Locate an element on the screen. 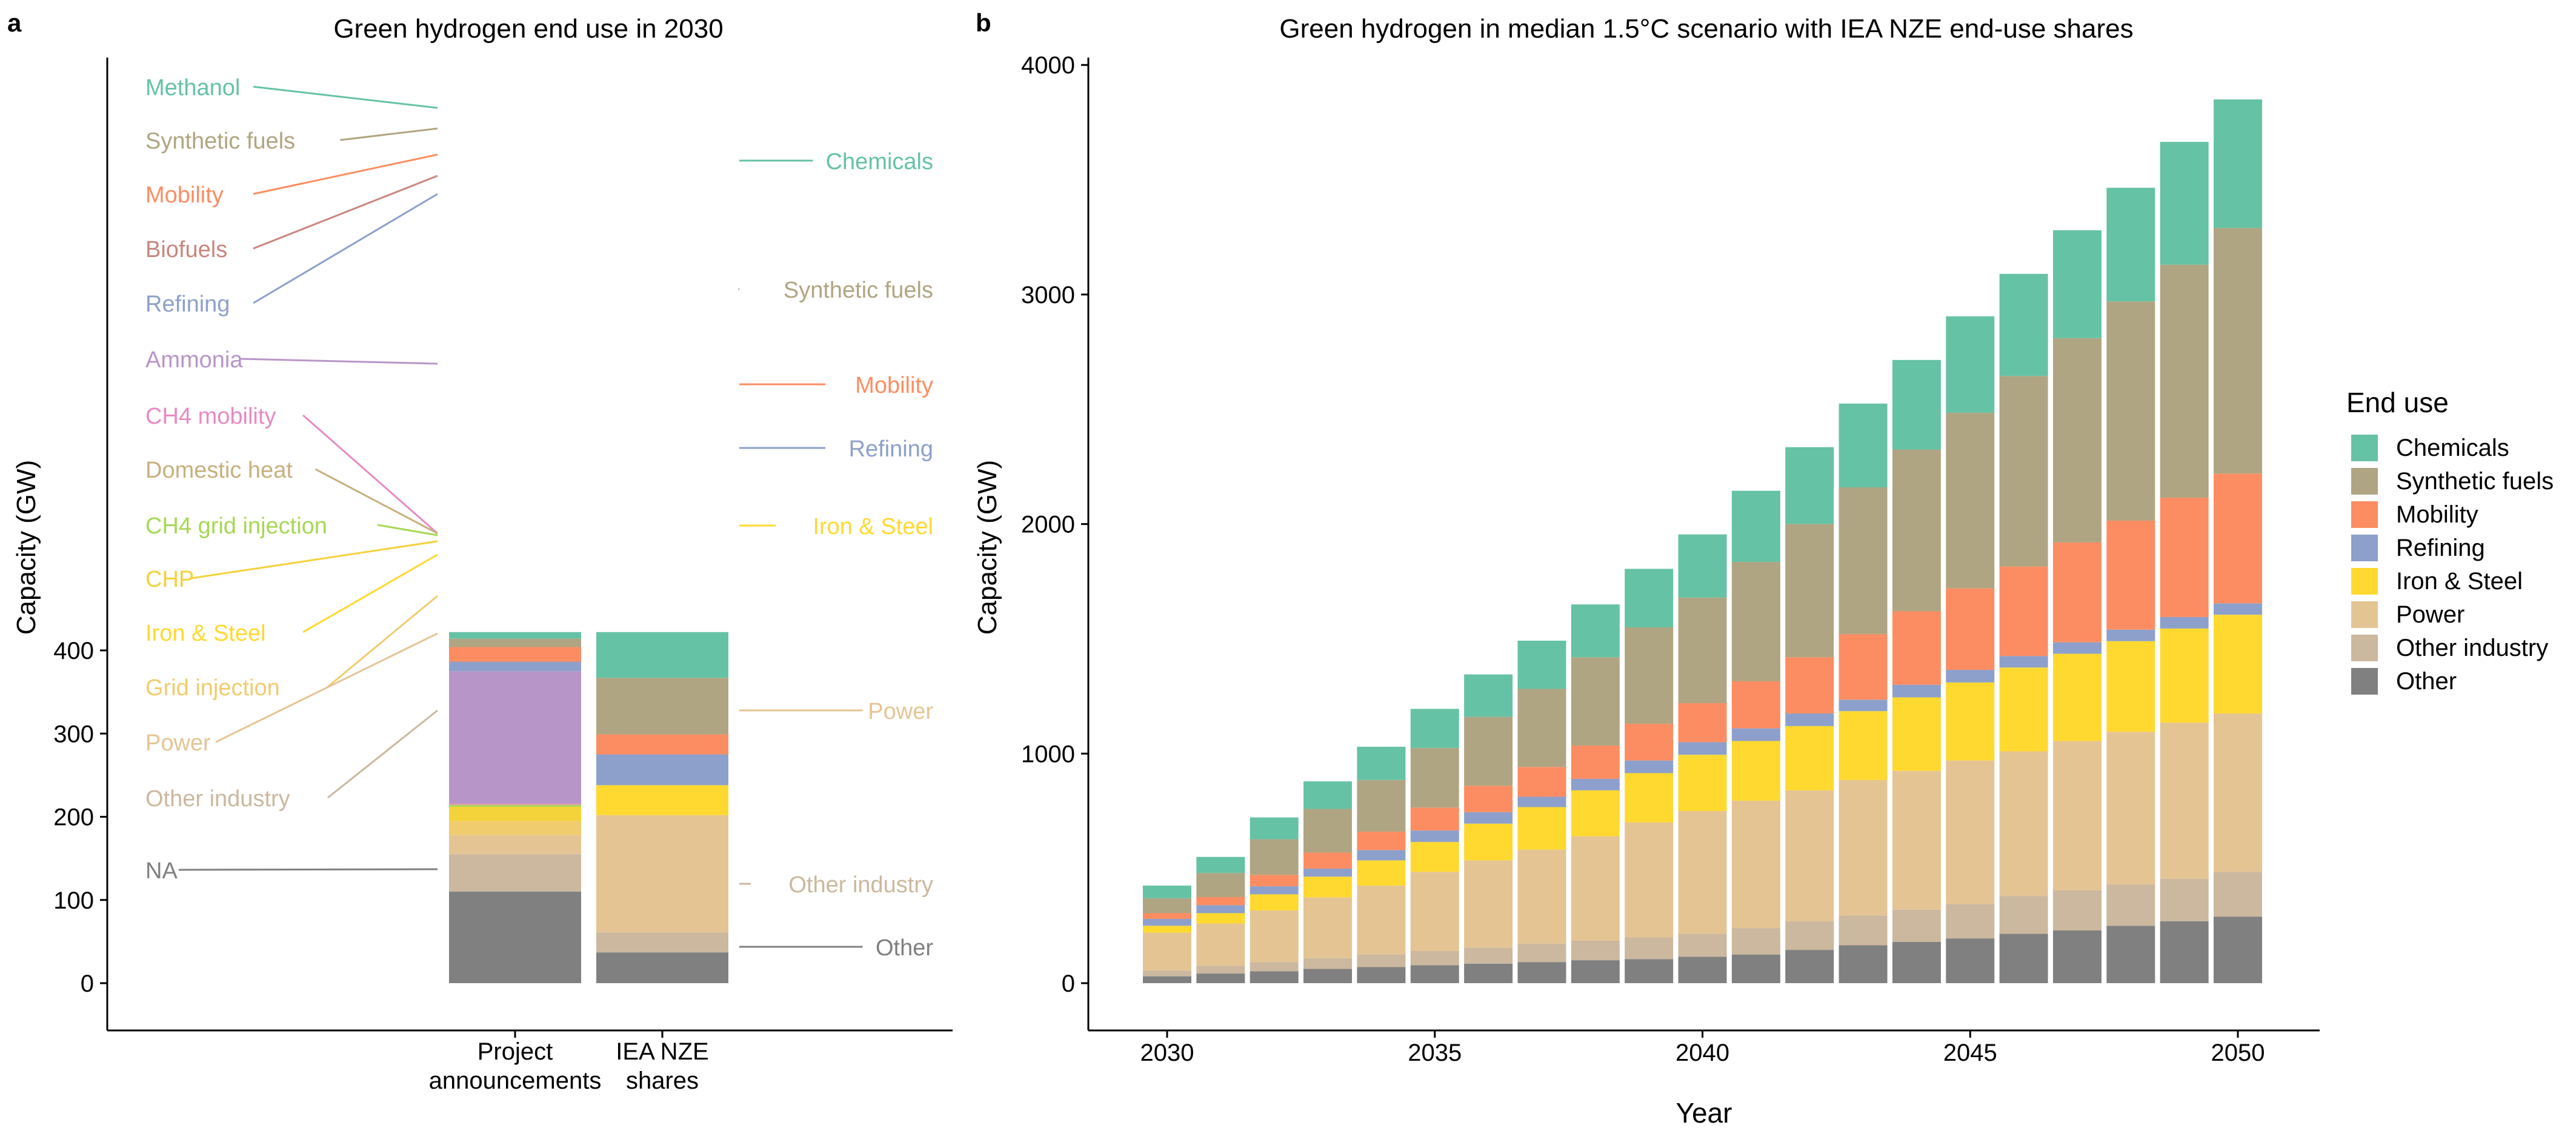 Image resolution: width=2576 pixels, height=1145 pixels. x-tick-label: 2035 is located at coordinates (1435, 1053).